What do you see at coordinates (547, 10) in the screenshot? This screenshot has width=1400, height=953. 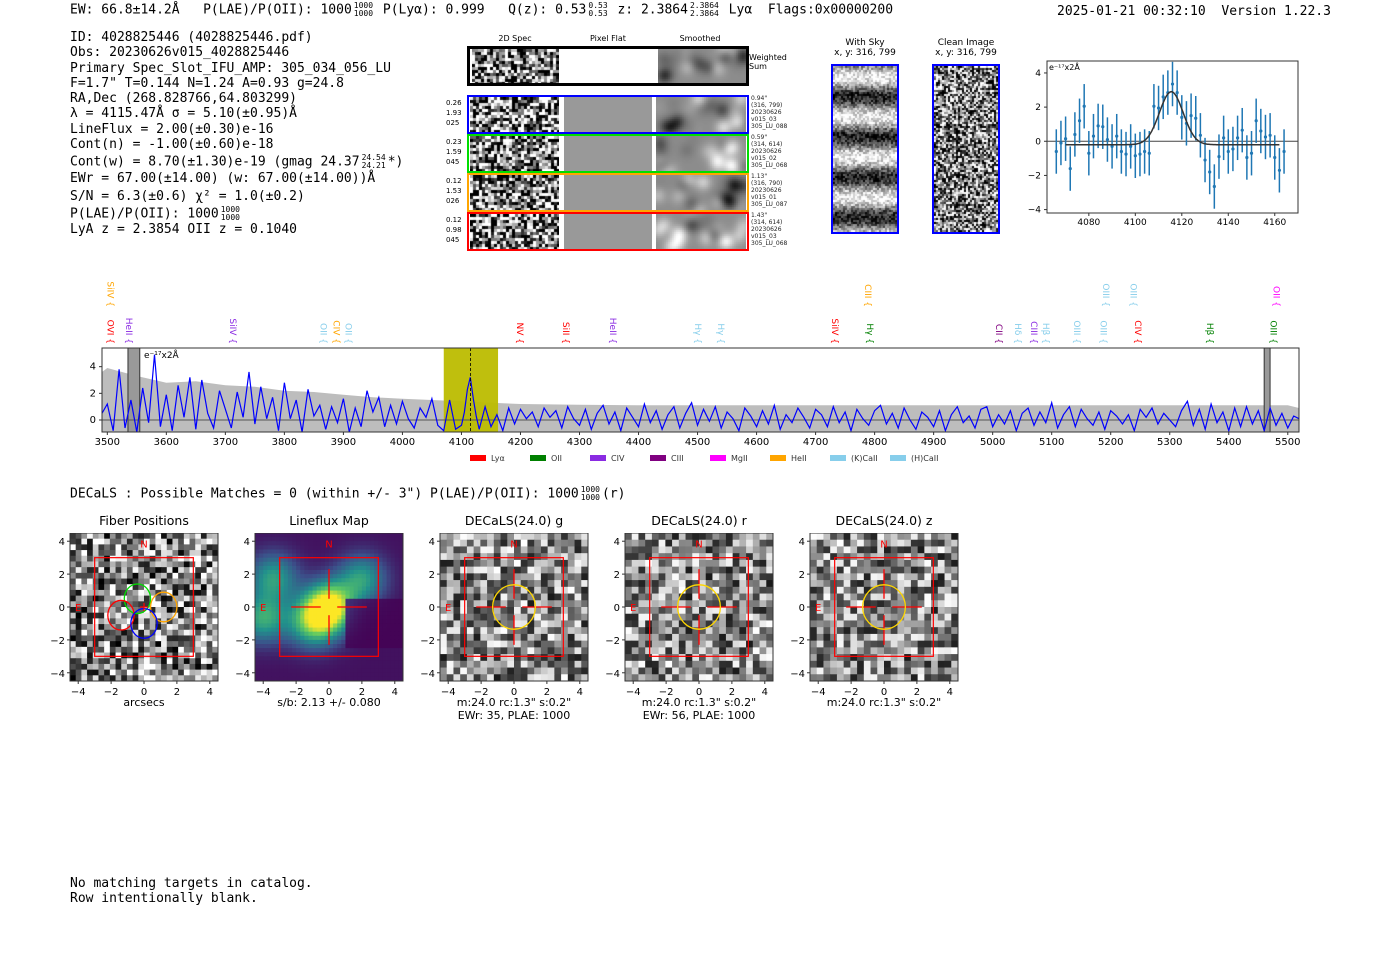 I see `qz-value: Q(z): 0.53` at bounding box center [547, 10].